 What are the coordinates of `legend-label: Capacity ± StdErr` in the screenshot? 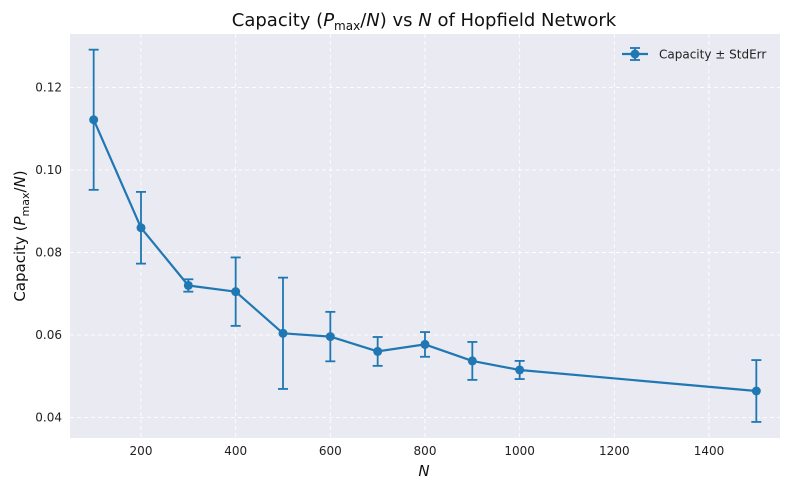 It's located at (712, 55).